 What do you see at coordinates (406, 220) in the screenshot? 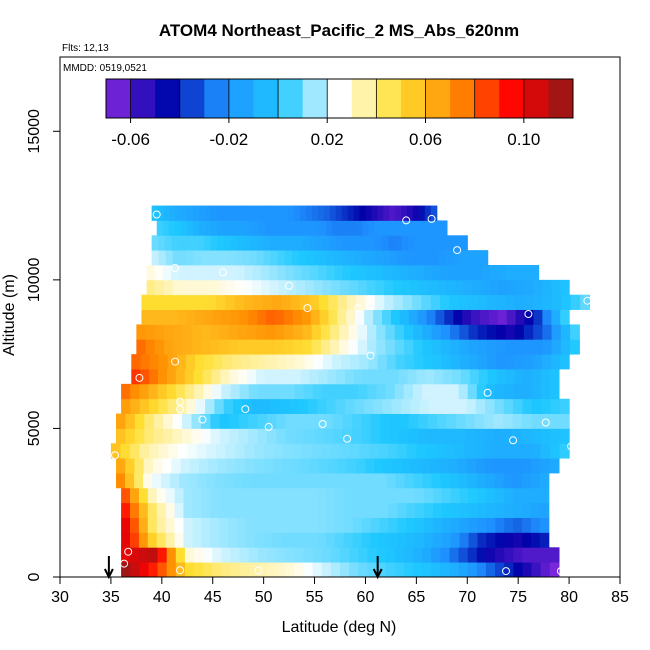
I see `sample-point` at bounding box center [406, 220].